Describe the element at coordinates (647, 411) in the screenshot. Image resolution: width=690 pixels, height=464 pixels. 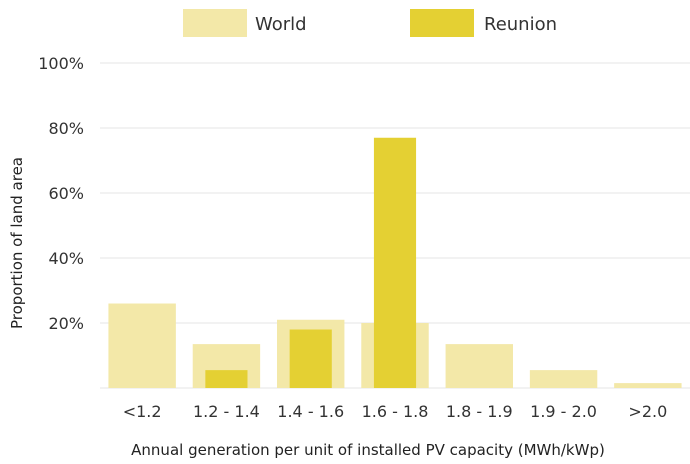
I see `x-tick-label: >2.0` at that location.